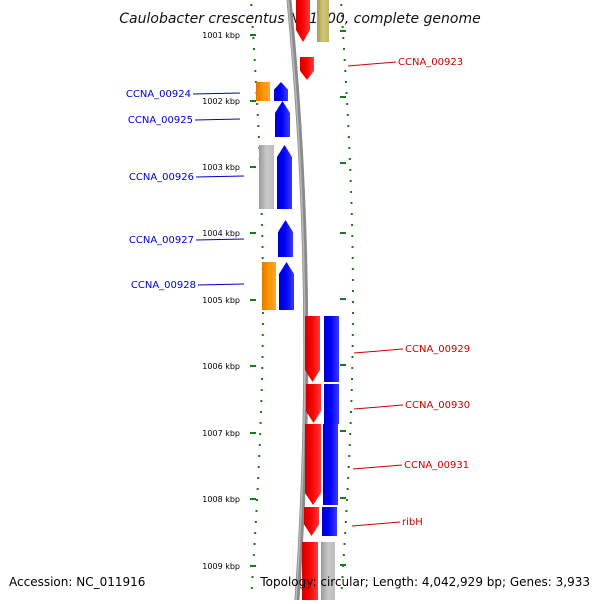  What do you see at coordinates (221, 433) in the screenshot?
I see `tick-label: 1007 kbp` at bounding box center [221, 433].